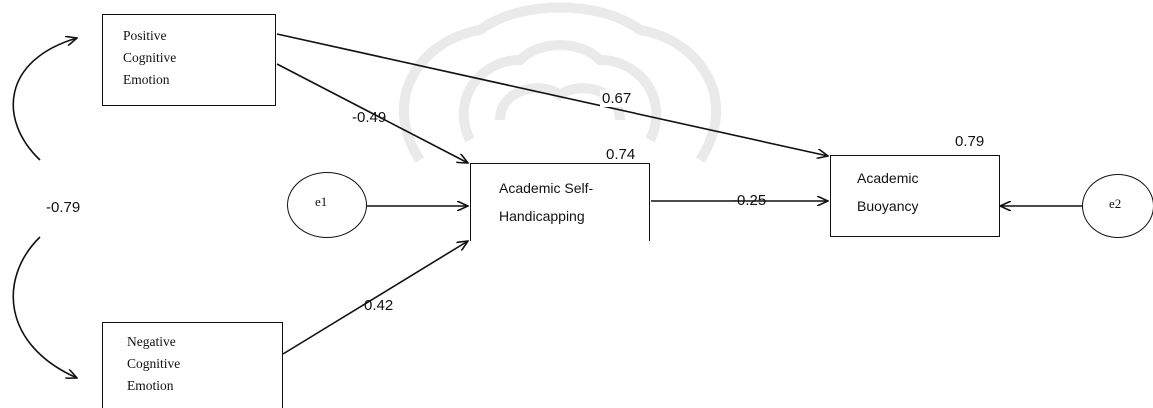 This screenshot has width=1153, height=408. I want to click on correlation-curve-upper, so click(44, 99).